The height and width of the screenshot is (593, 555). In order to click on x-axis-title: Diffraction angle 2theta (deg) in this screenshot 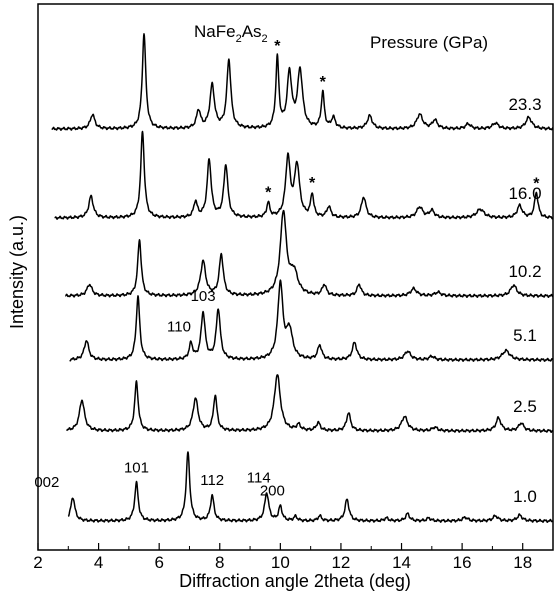, I will do `click(295, 581)`.